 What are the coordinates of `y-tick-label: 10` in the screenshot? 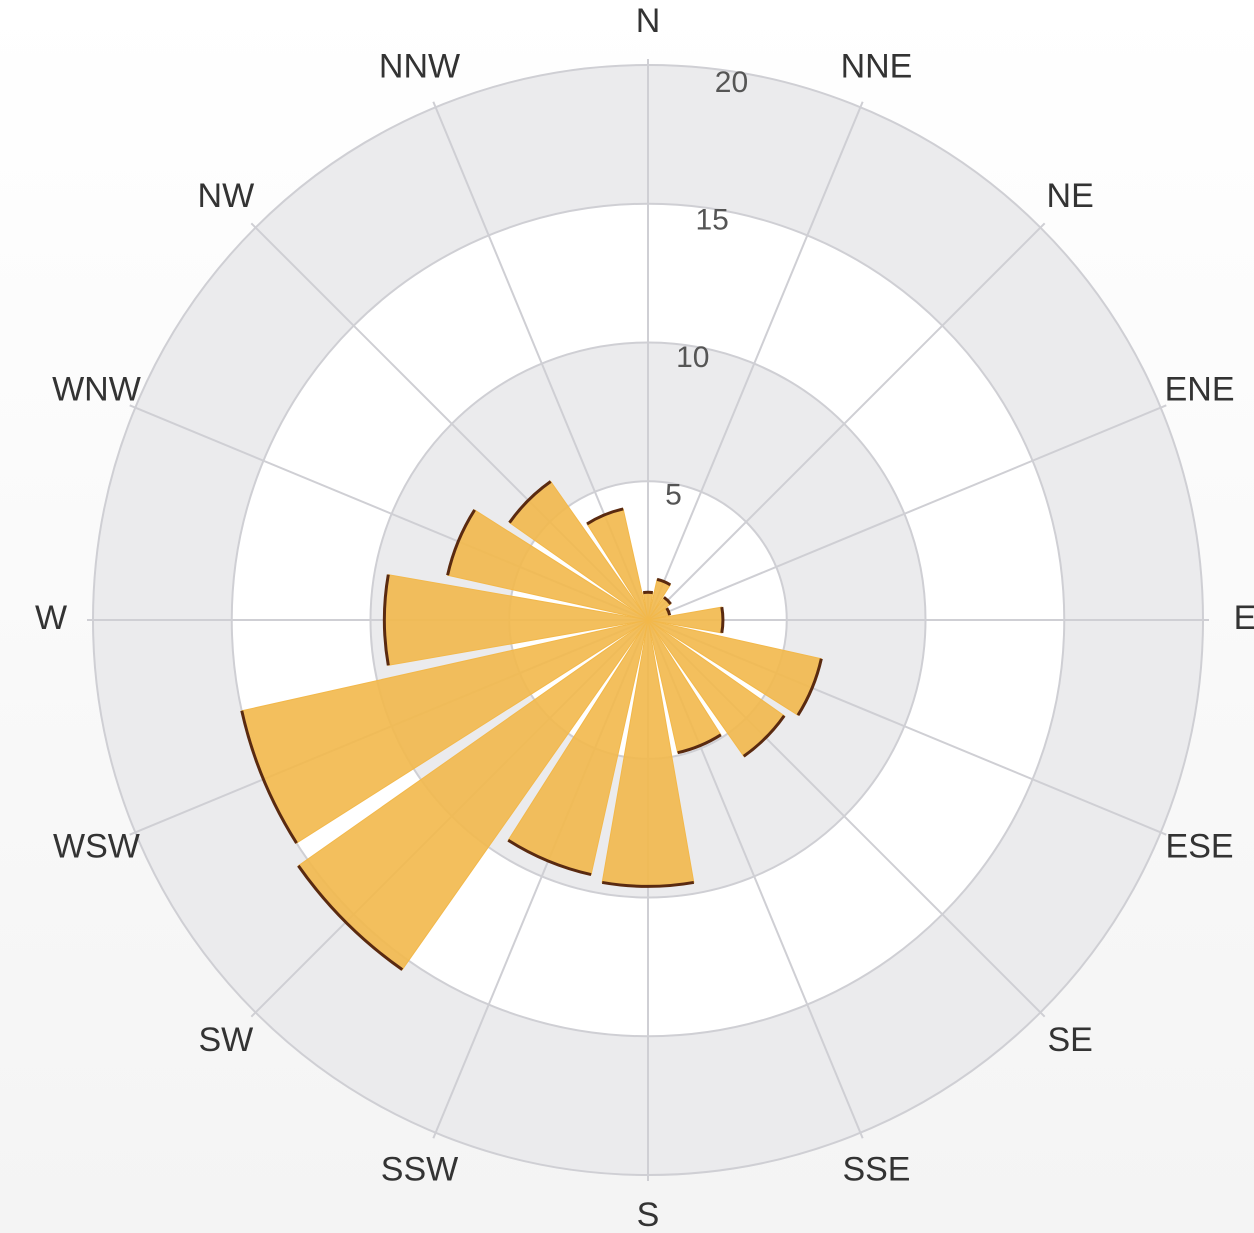 It's located at (692, 357).